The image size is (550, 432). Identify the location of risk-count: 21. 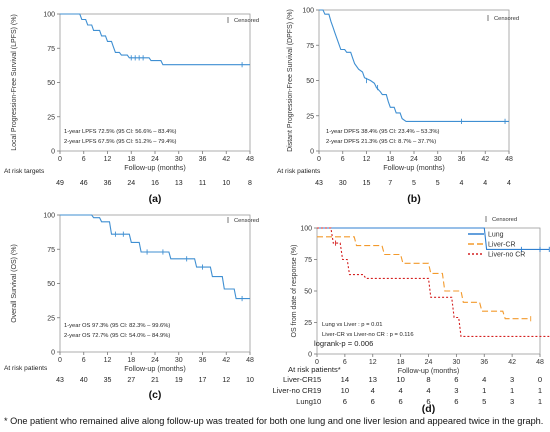
(155, 380).